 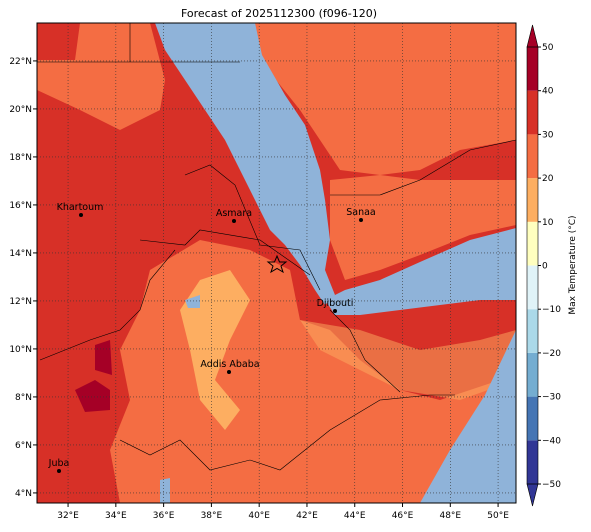 What do you see at coordinates (59, 463) in the screenshot?
I see `city-label: Juba` at bounding box center [59, 463].